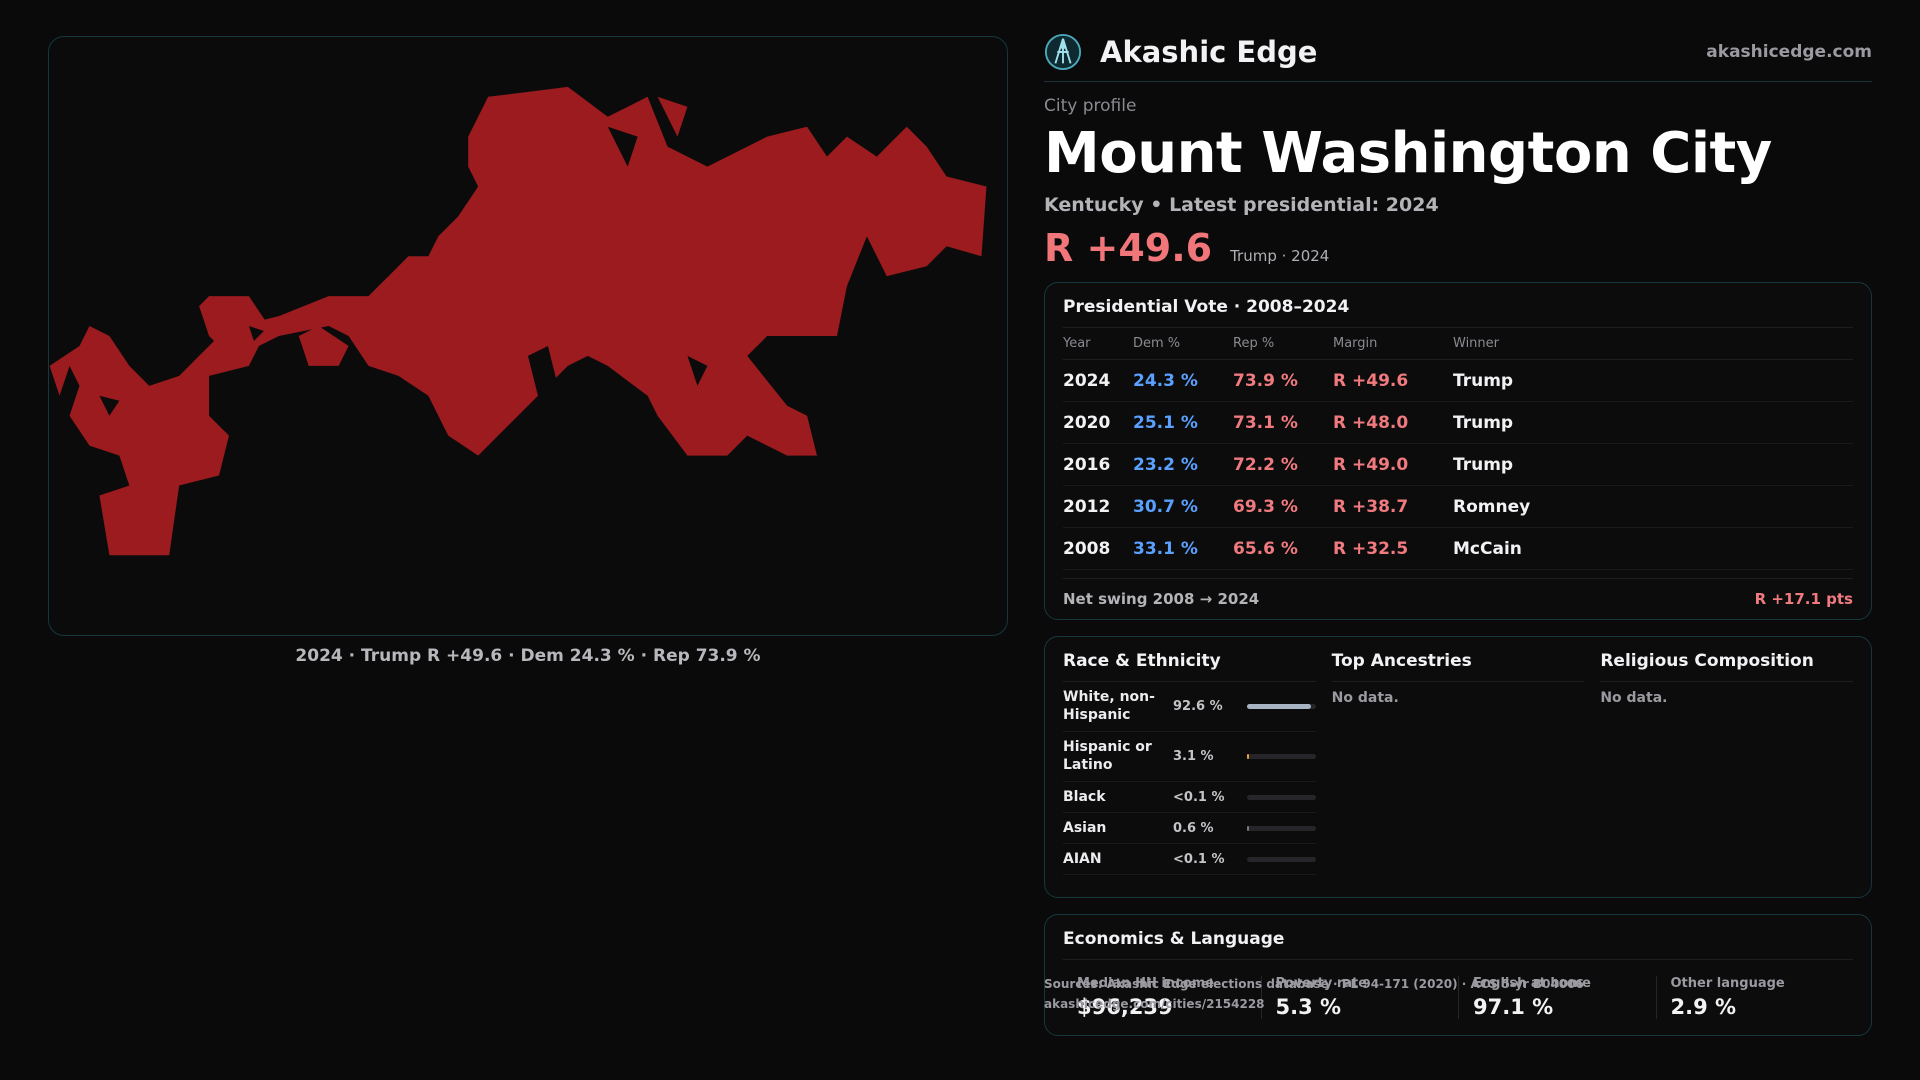 Image resolution: width=1920 pixels, height=1080 pixels. What do you see at coordinates (1161, 598) in the screenshot?
I see `net-swing-label: Net swing 2008 → 2024` at bounding box center [1161, 598].